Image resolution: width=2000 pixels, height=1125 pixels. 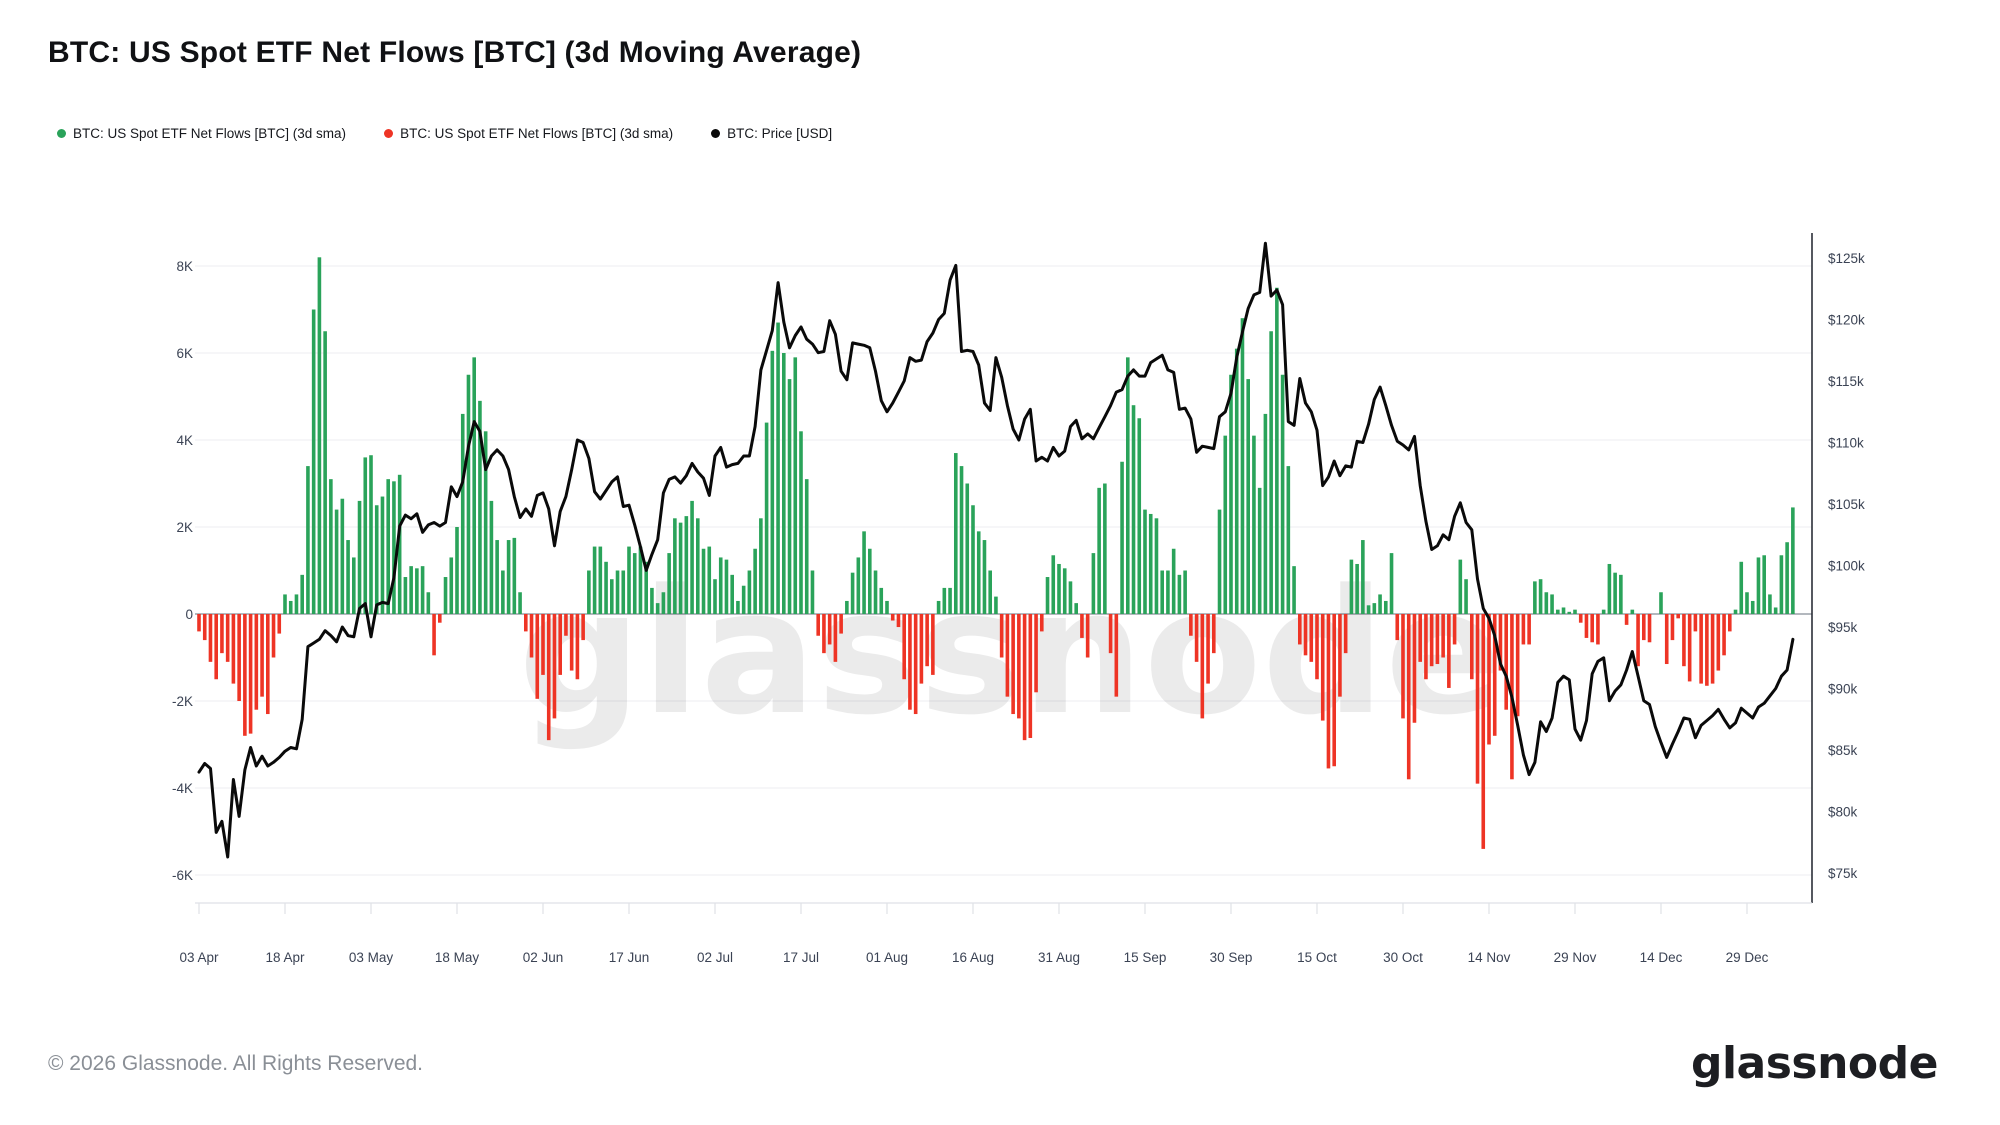 What do you see at coordinates (182, 571) in the screenshot?
I see `left-axis-labels: 8K 6K 4K 2K 0 -2K -4K -6K` at bounding box center [182, 571].